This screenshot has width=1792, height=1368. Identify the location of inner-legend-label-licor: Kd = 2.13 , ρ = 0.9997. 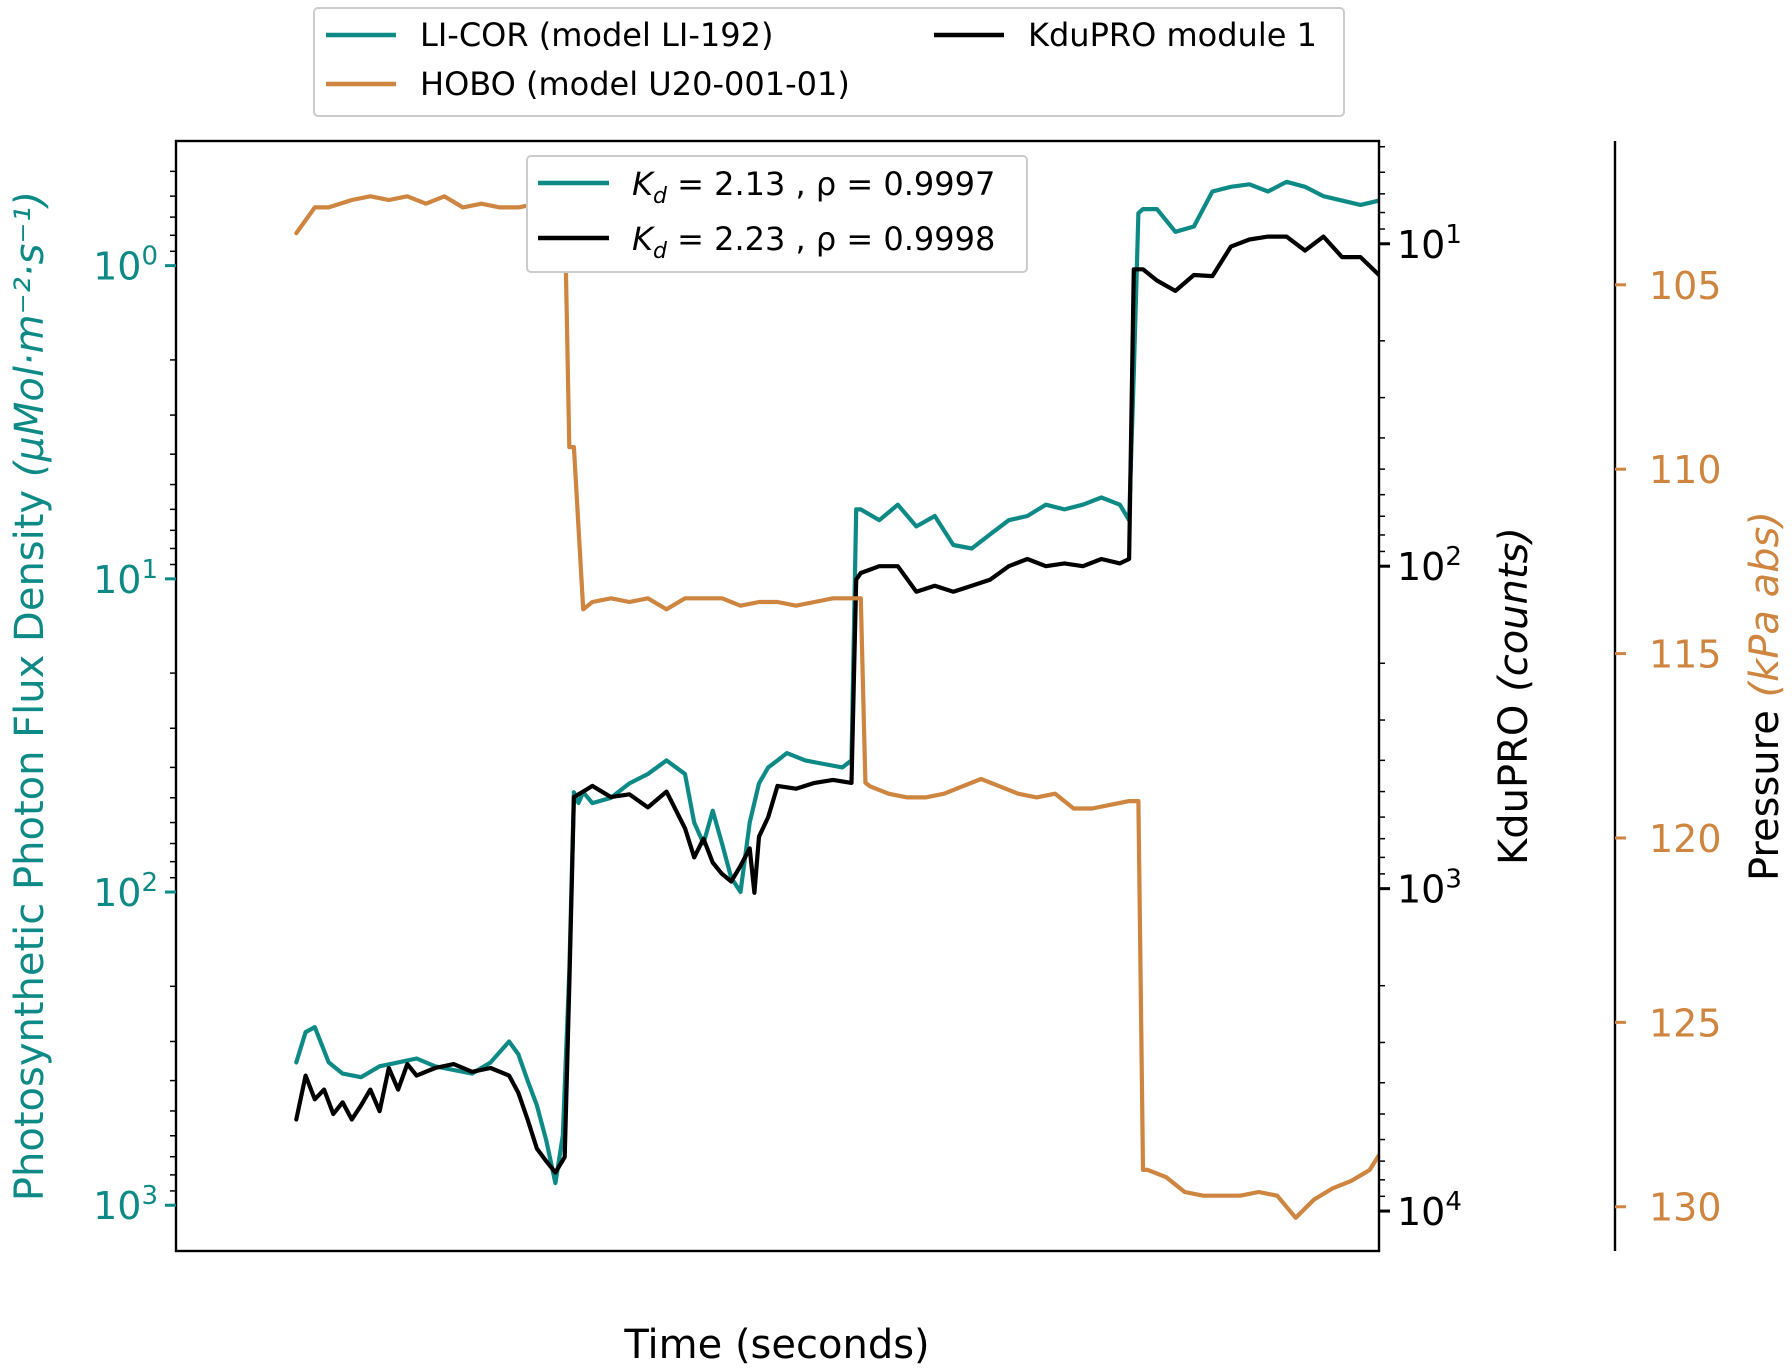
(813, 187).